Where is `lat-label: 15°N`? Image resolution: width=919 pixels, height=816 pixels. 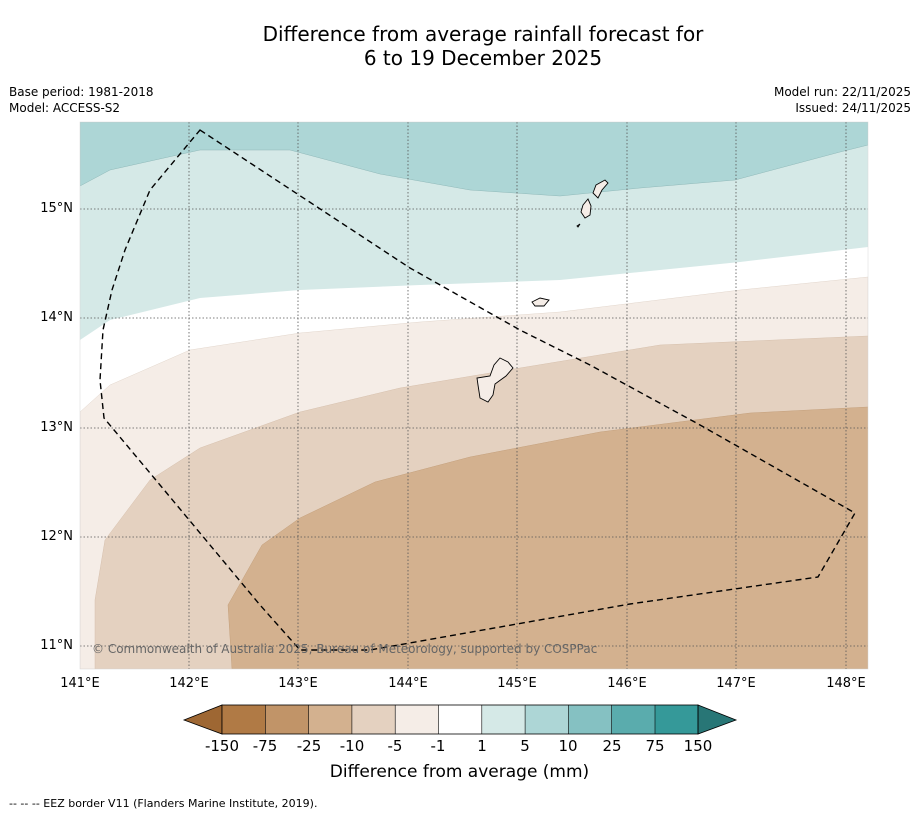
lat-label: 15°N is located at coordinates (56, 208).